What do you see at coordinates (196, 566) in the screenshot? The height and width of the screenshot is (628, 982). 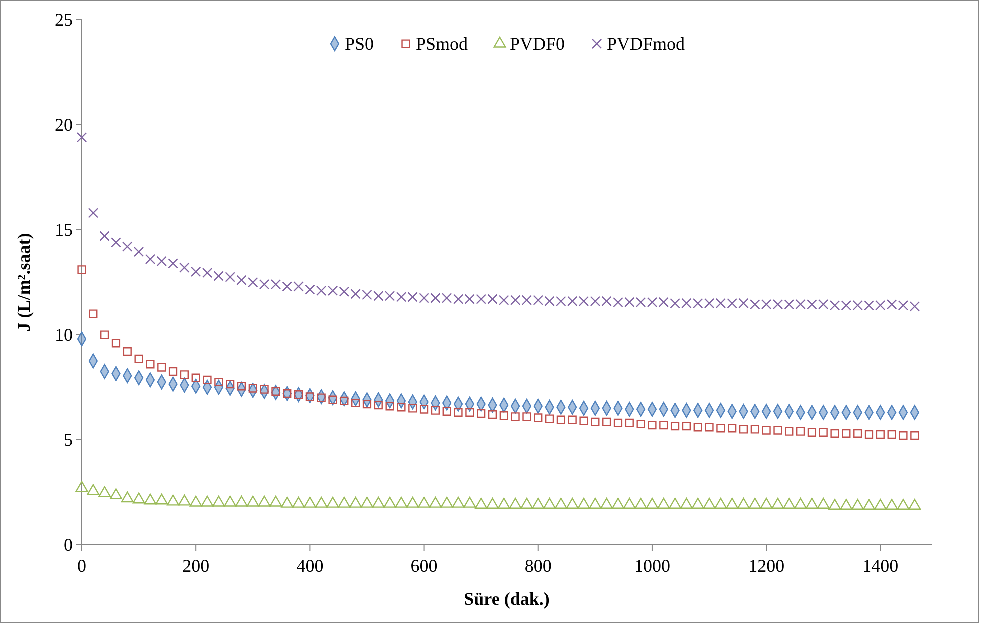 I see `x-tick-label: 200` at bounding box center [196, 566].